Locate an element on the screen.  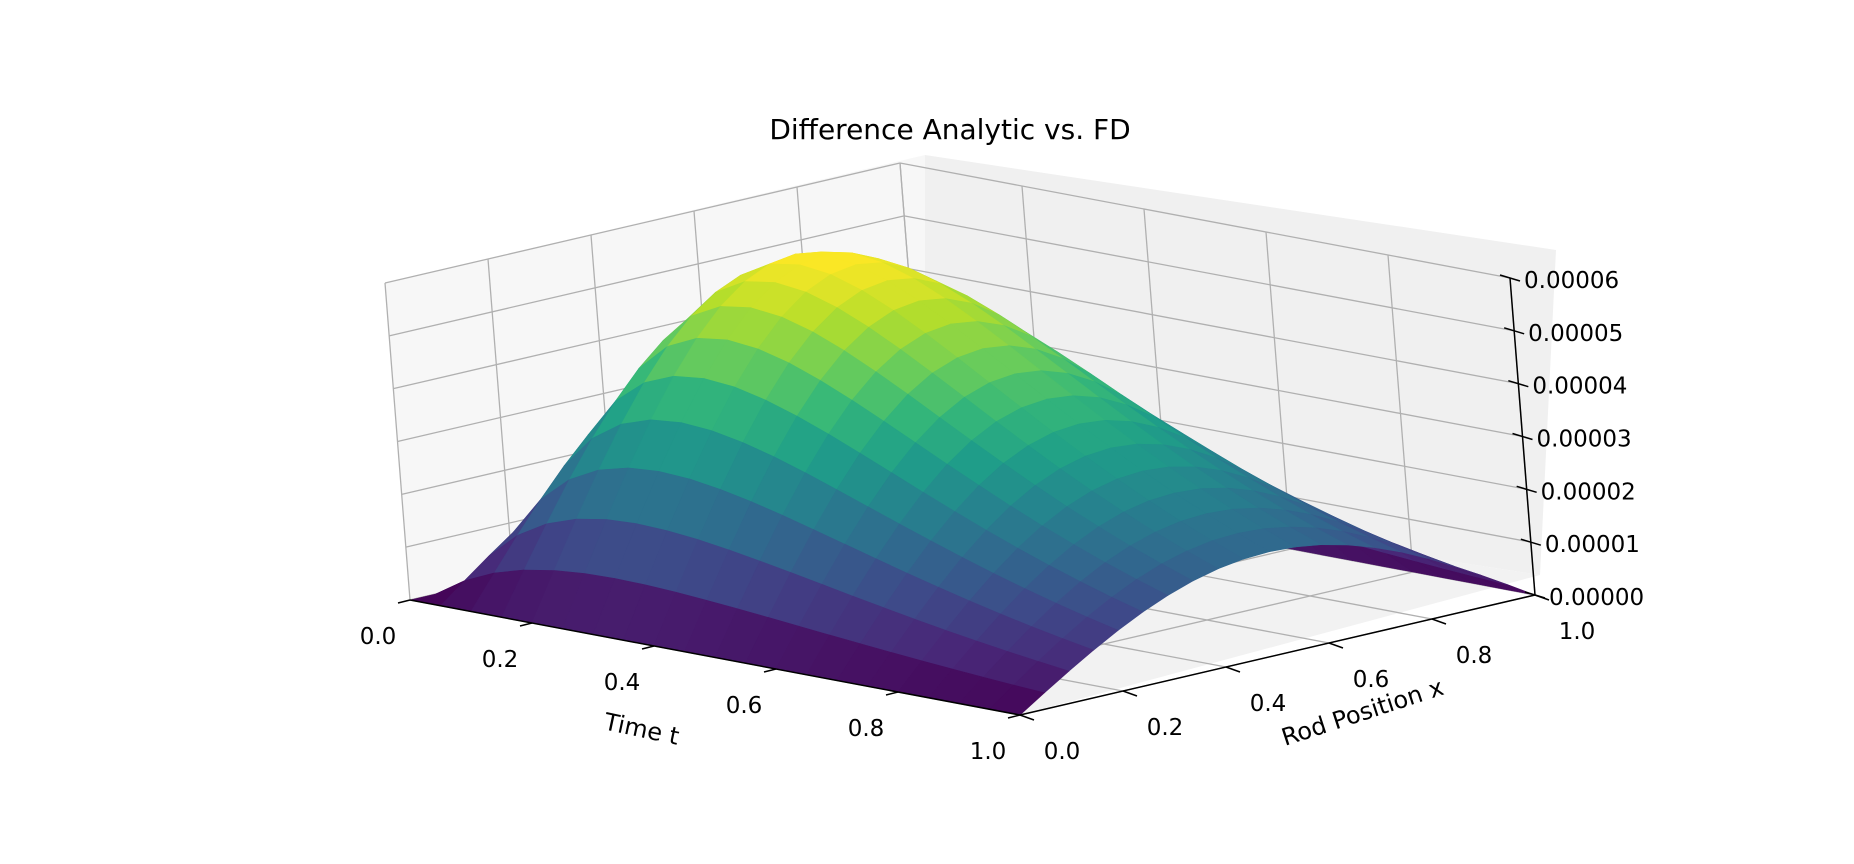
position-axis-line is located at coordinates (1277, 655).